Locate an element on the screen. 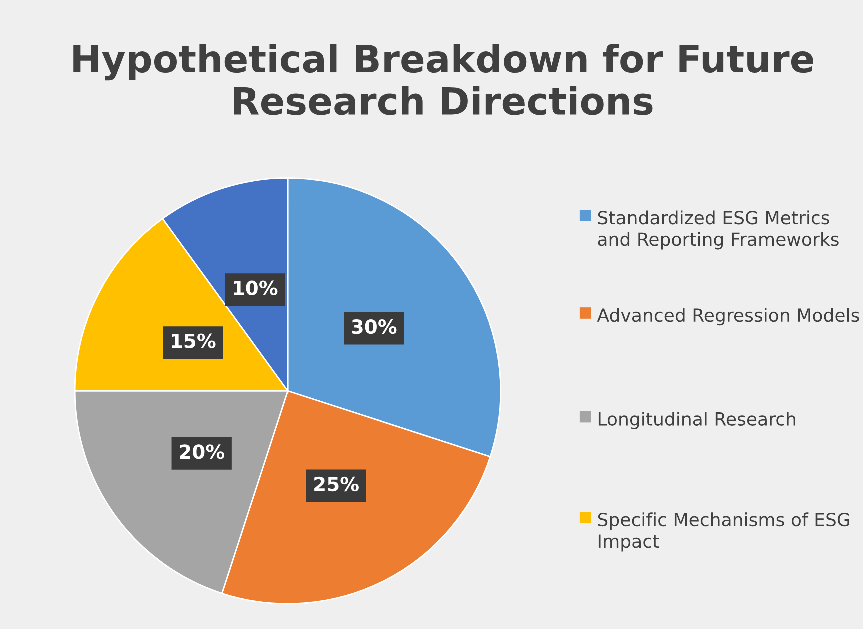 The width and height of the screenshot is (863, 629). data-label: 10% is located at coordinates (256, 288).